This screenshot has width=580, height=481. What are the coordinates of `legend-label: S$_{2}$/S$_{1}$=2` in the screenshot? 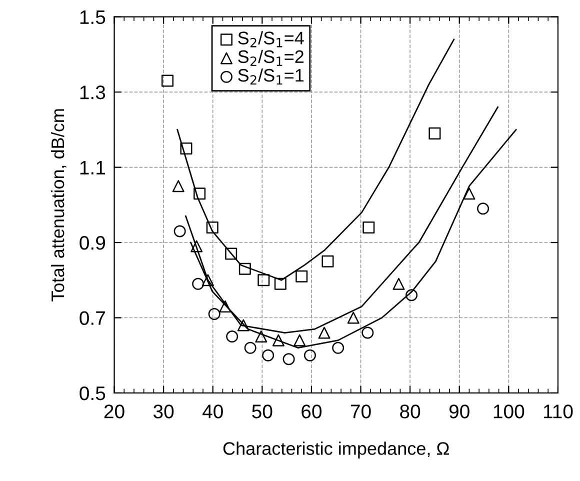 It's located at (271, 58).